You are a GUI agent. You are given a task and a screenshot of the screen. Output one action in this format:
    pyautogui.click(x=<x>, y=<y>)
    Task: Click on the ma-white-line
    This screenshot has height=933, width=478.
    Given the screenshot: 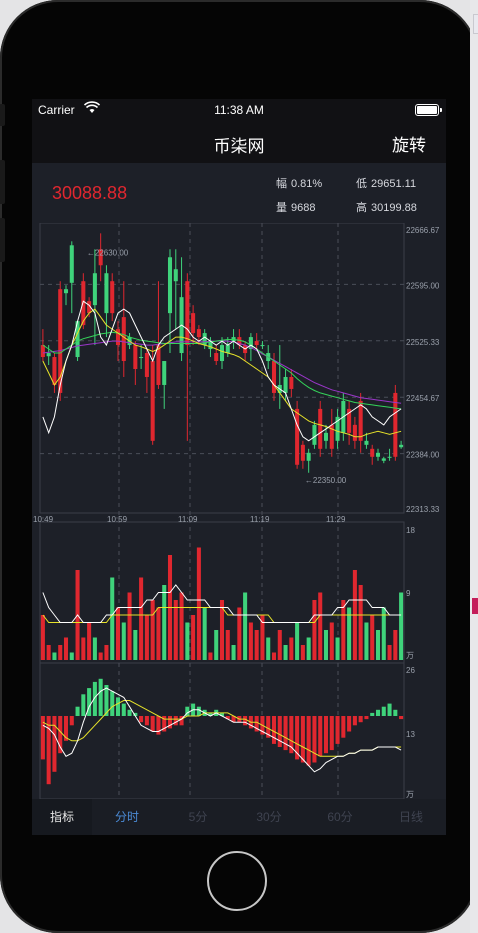 What is the action you would take?
    pyautogui.click(x=222, y=371)
    